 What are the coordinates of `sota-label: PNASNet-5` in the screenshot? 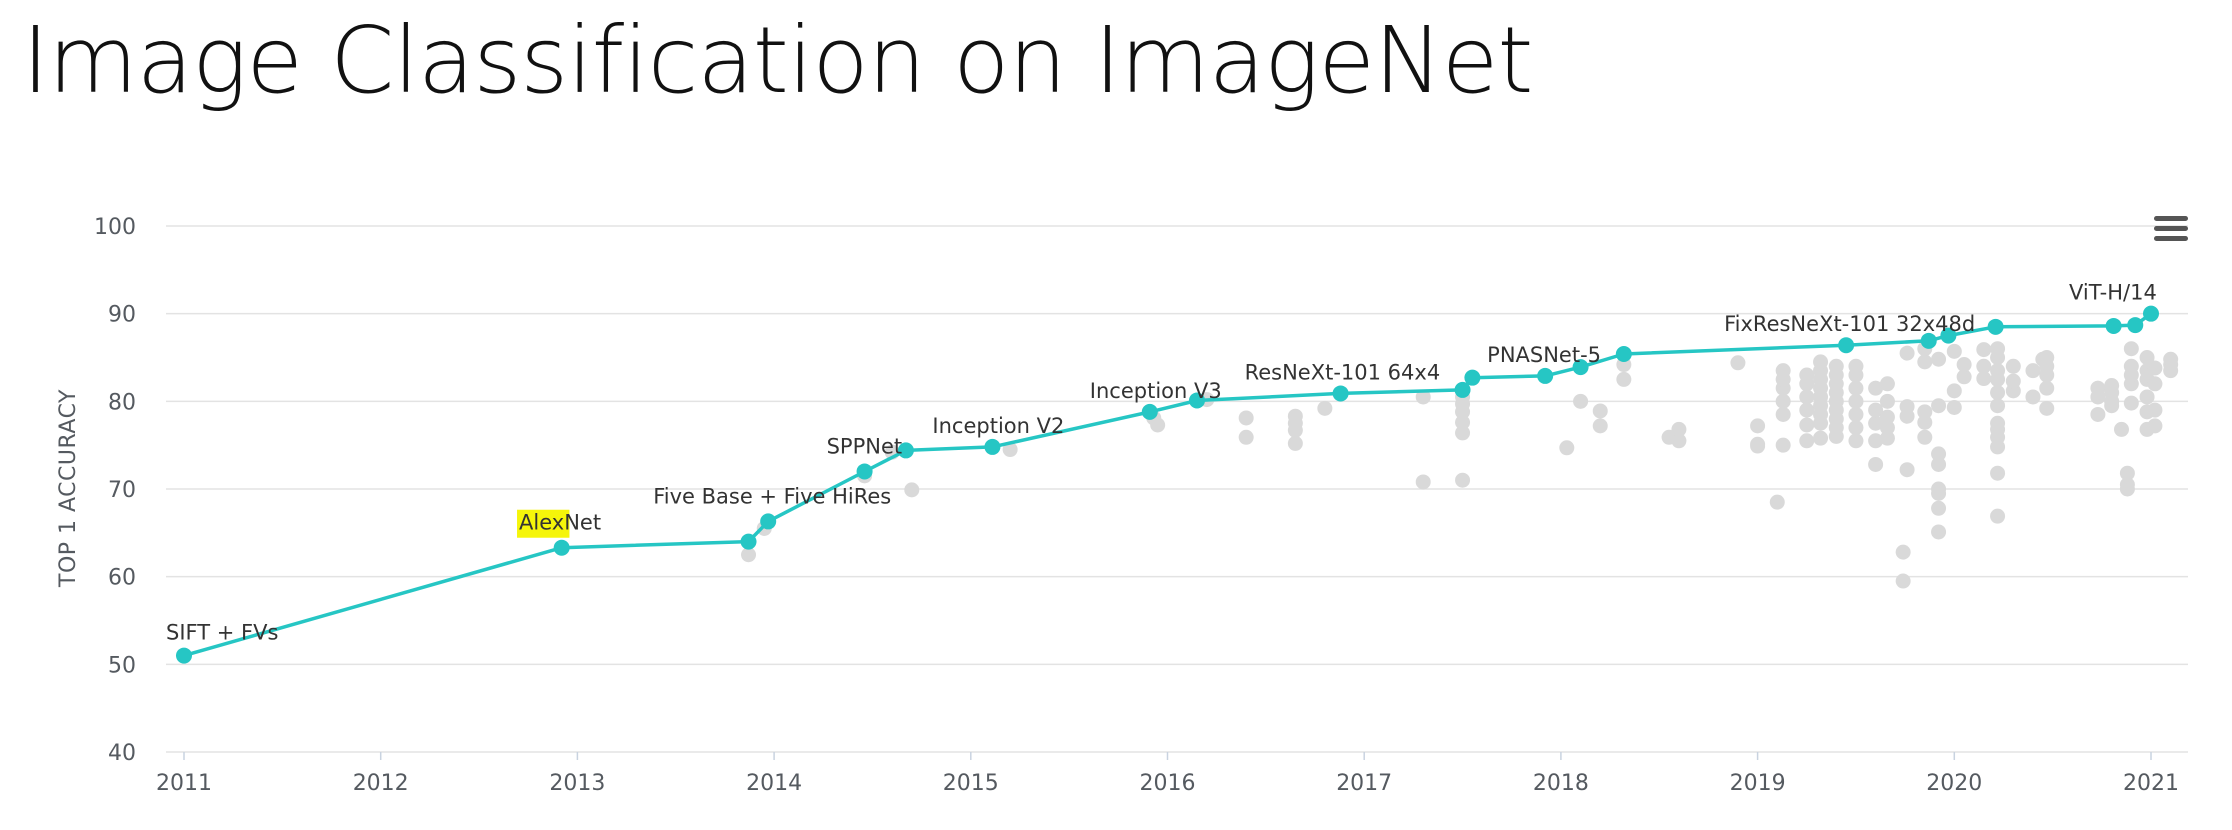 It's located at (1544, 355).